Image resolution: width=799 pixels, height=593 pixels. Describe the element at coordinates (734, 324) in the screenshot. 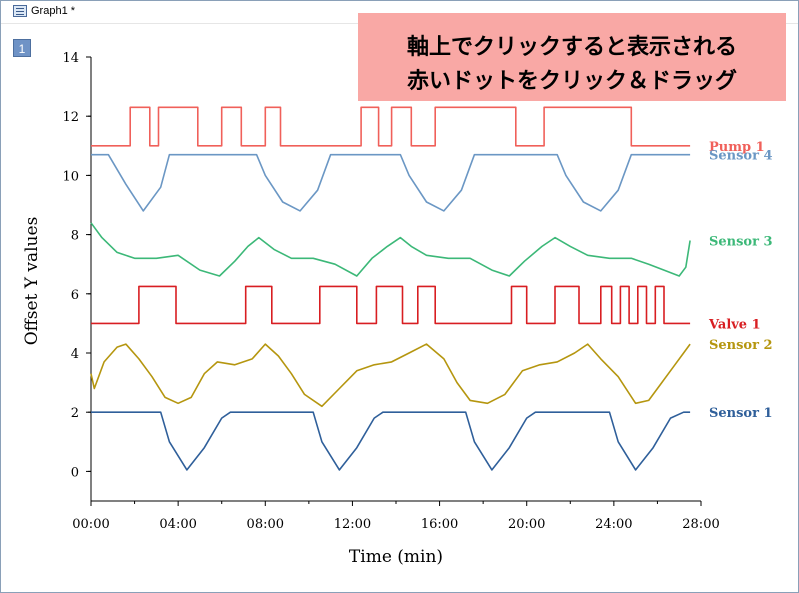

I see `legend-label-valve-1: Valve 1` at that location.